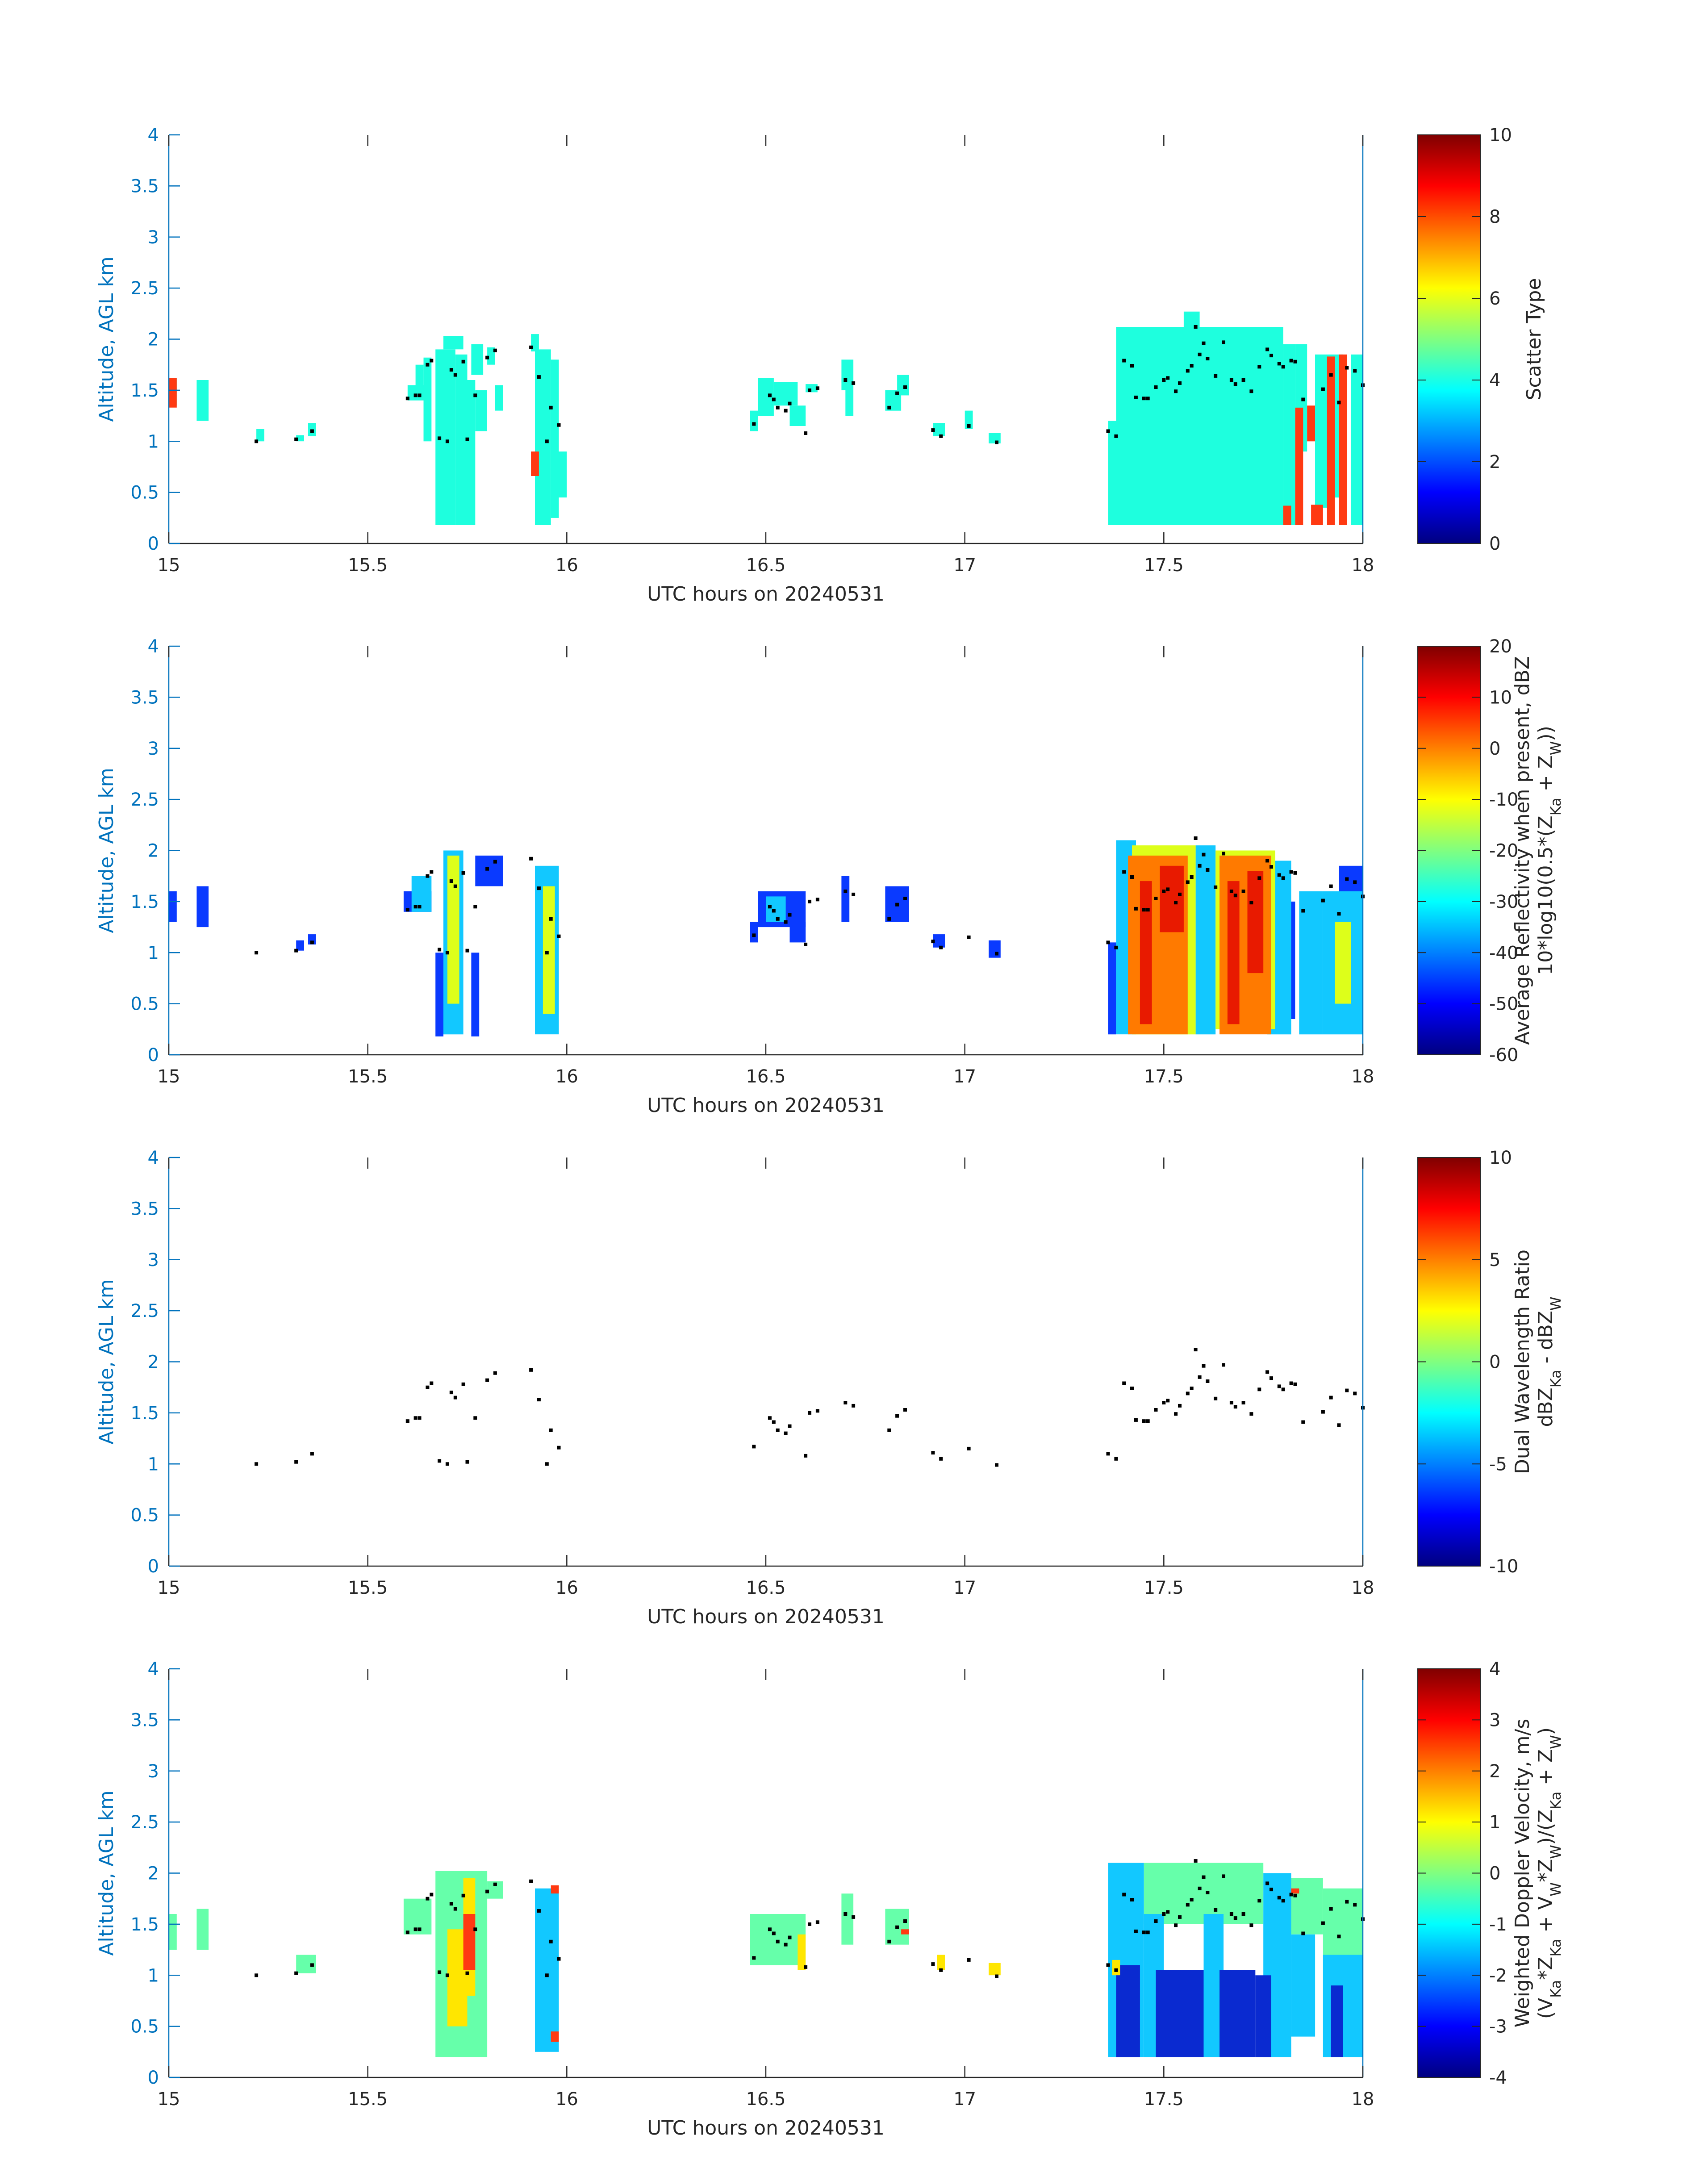  What do you see at coordinates (1522, 1361) in the screenshot?
I see `colorbar-label: Dual Wavelength Ratio` at bounding box center [1522, 1361].